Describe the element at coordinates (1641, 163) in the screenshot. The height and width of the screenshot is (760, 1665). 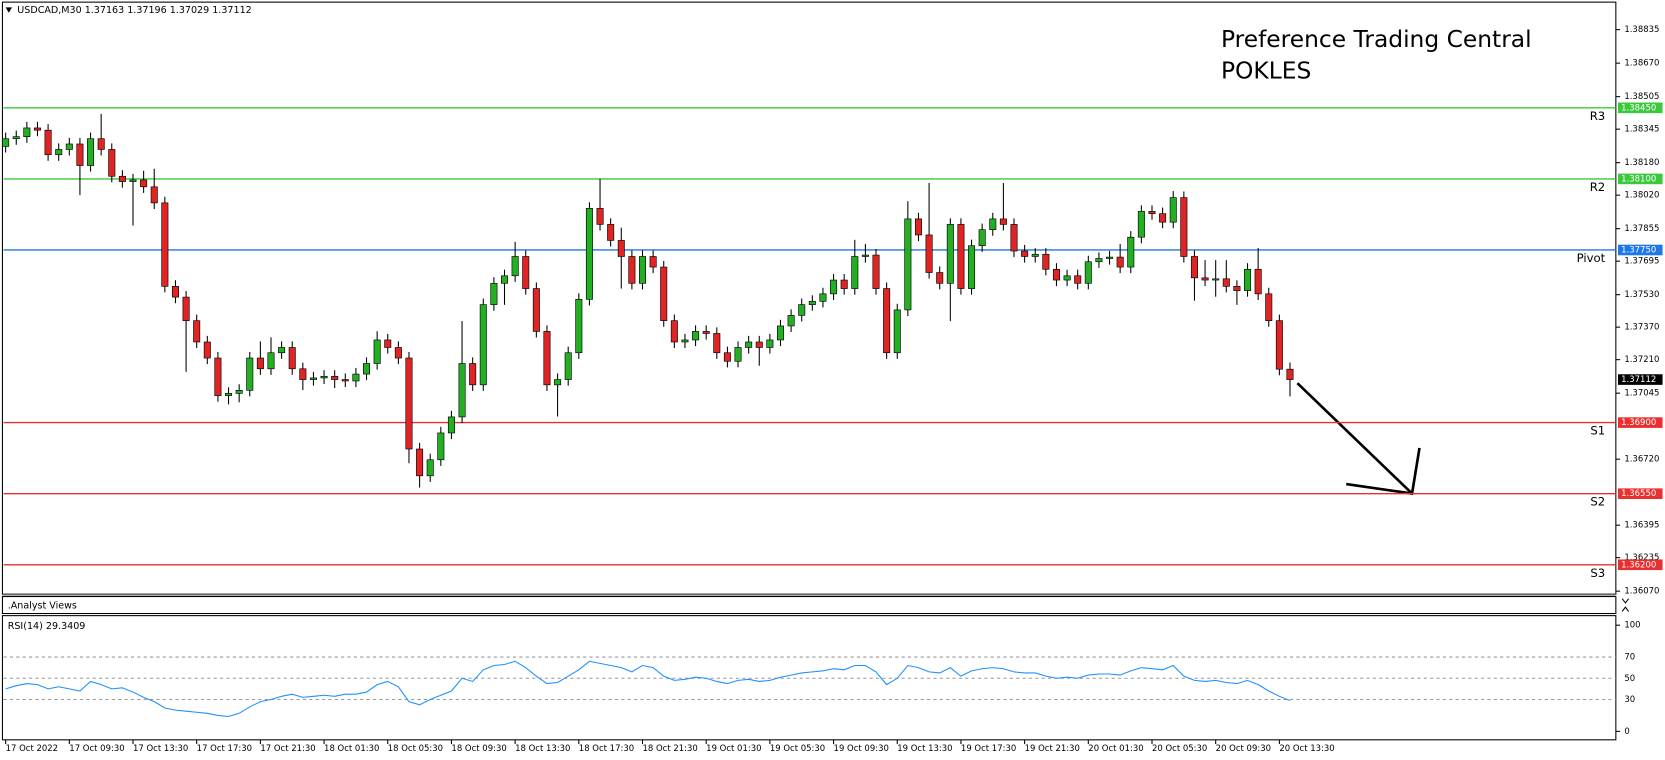
I see `y-tick-label: 1.38180` at that location.